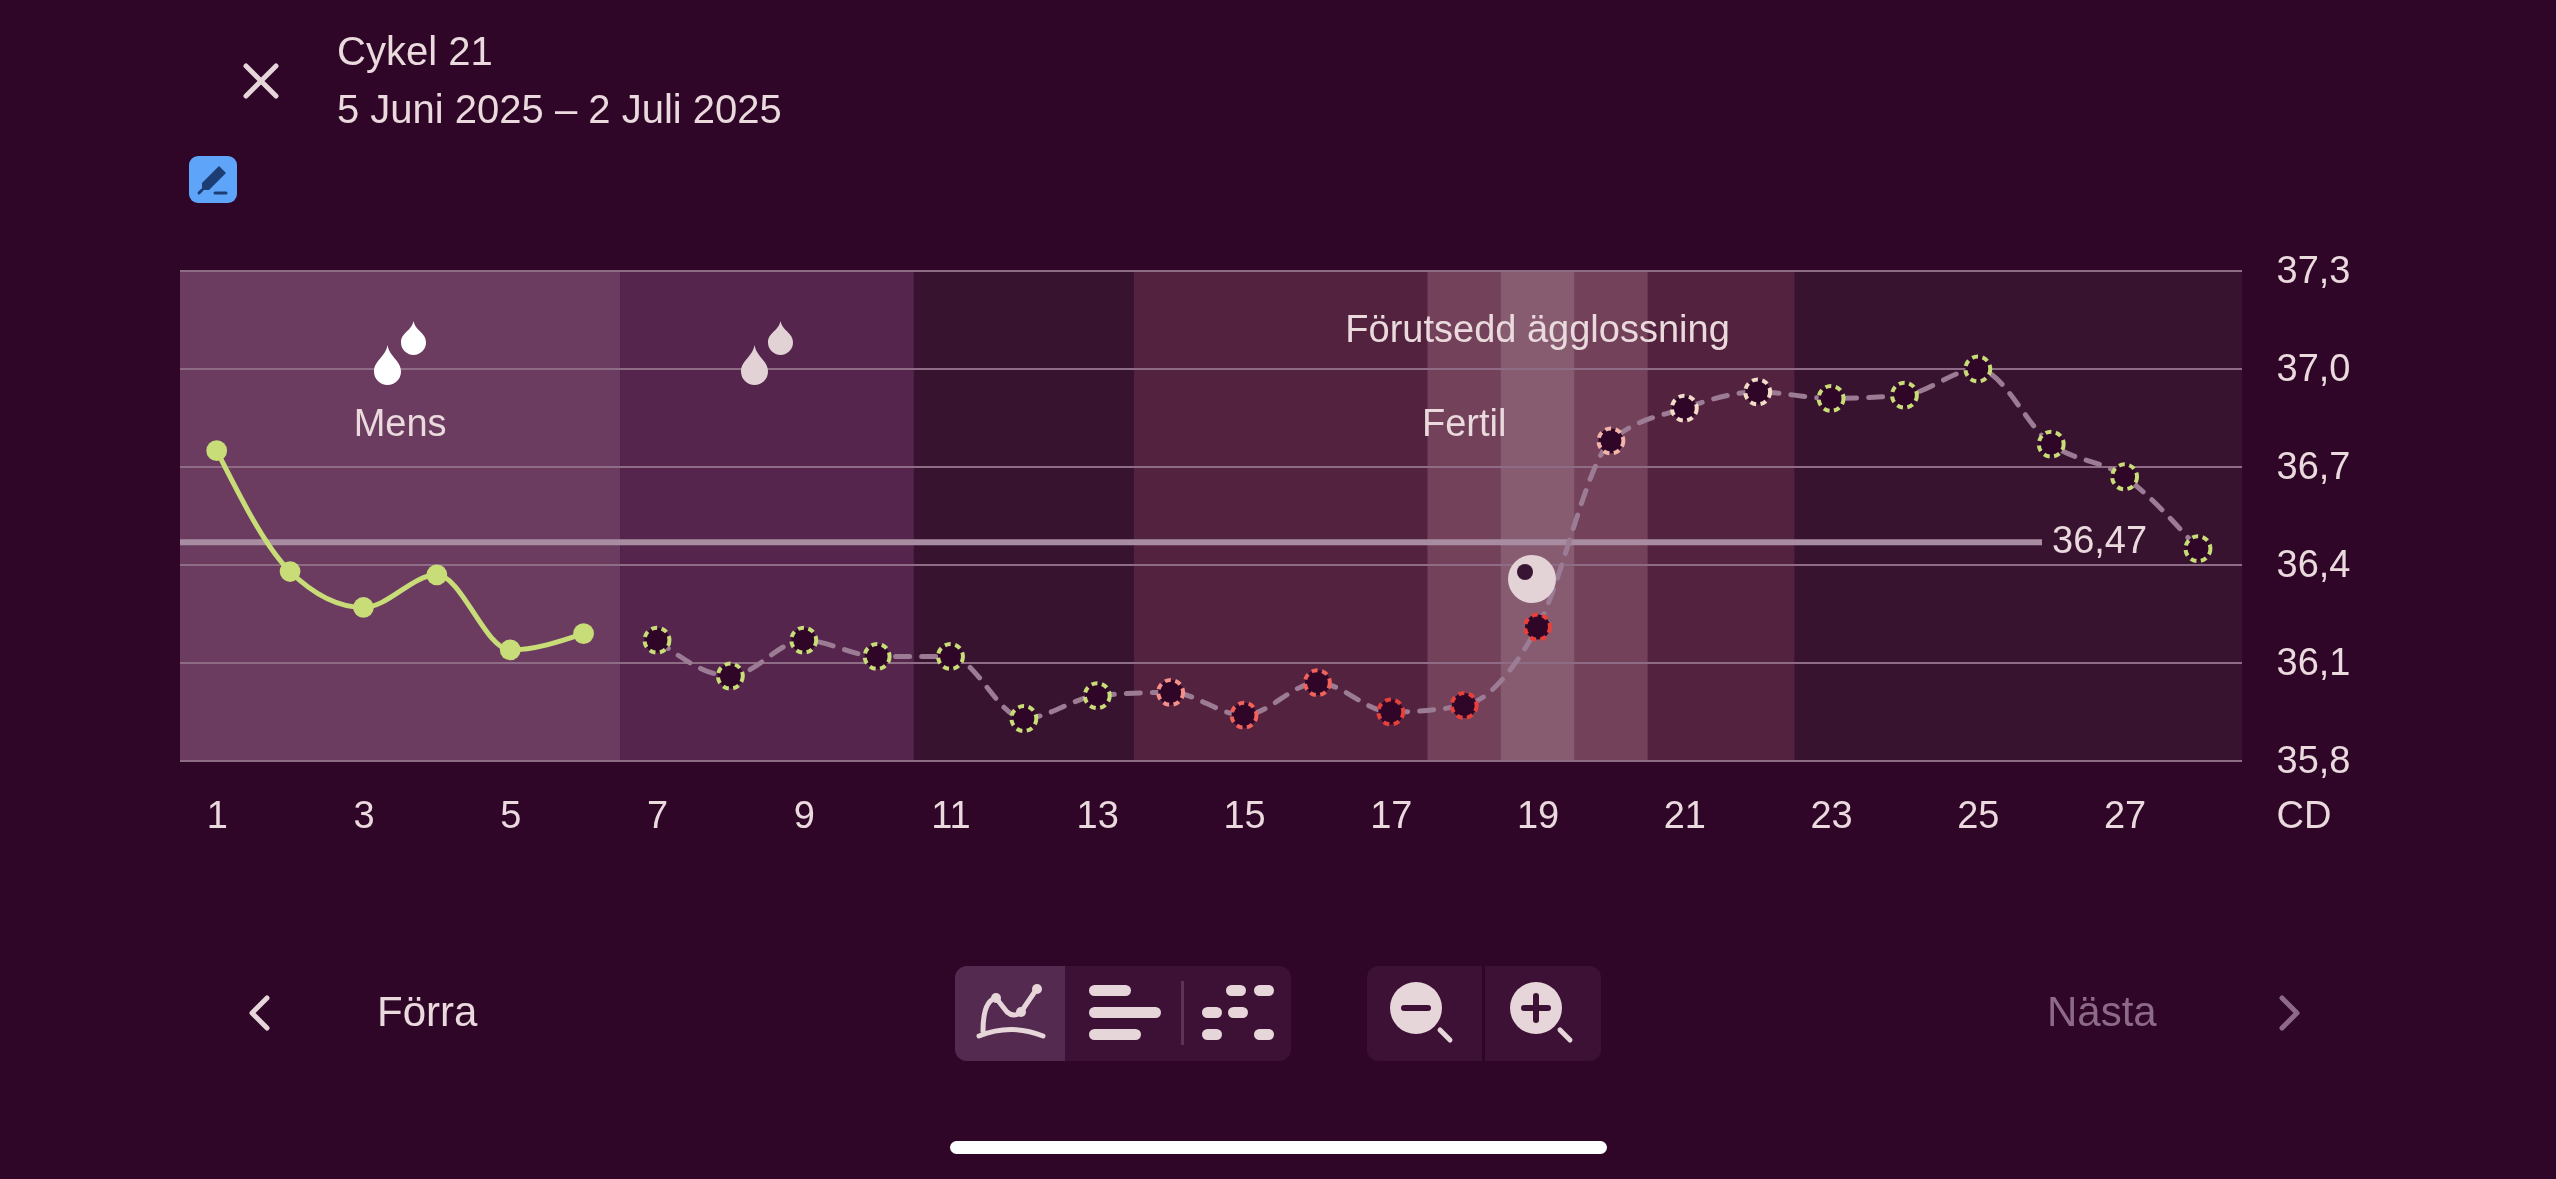 This screenshot has width=2556, height=1179. What do you see at coordinates (2304, 814) in the screenshot?
I see `x-axis-title: CD` at bounding box center [2304, 814].